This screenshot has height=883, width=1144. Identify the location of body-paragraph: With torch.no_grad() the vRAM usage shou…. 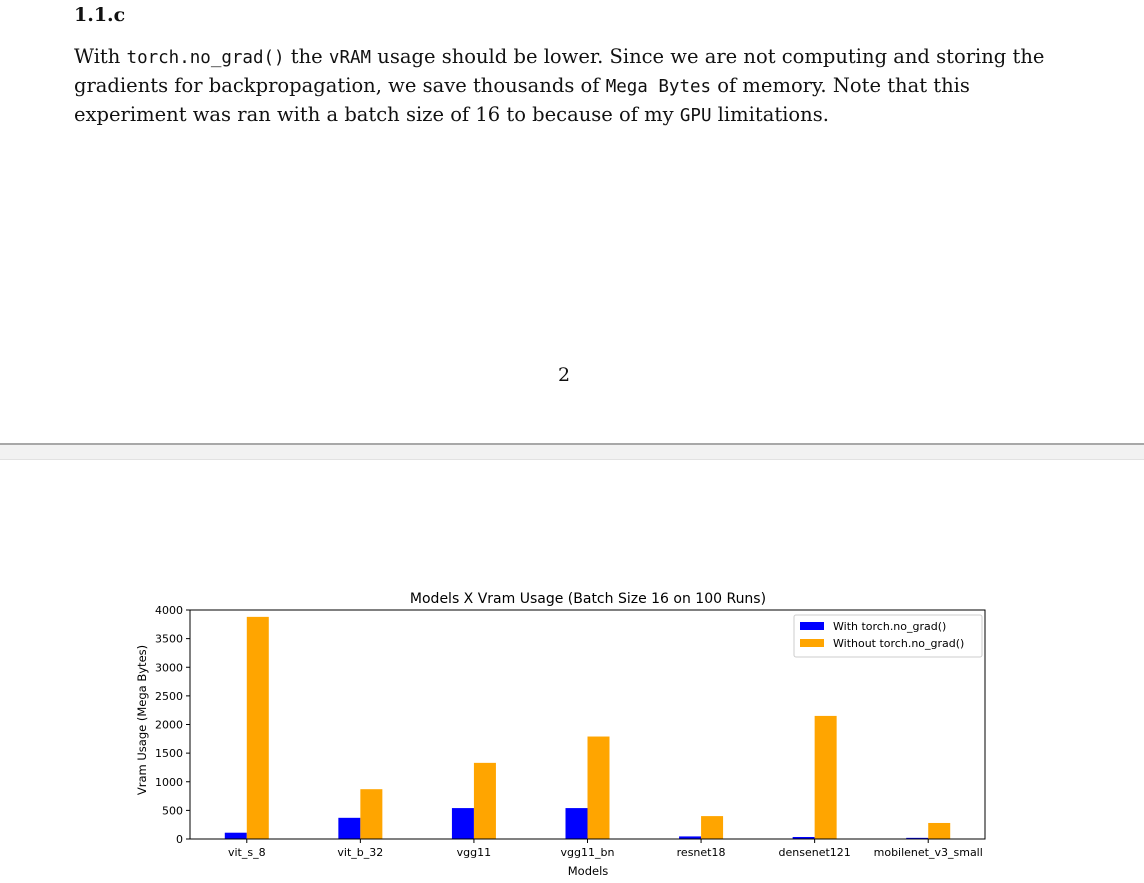
(566, 86).